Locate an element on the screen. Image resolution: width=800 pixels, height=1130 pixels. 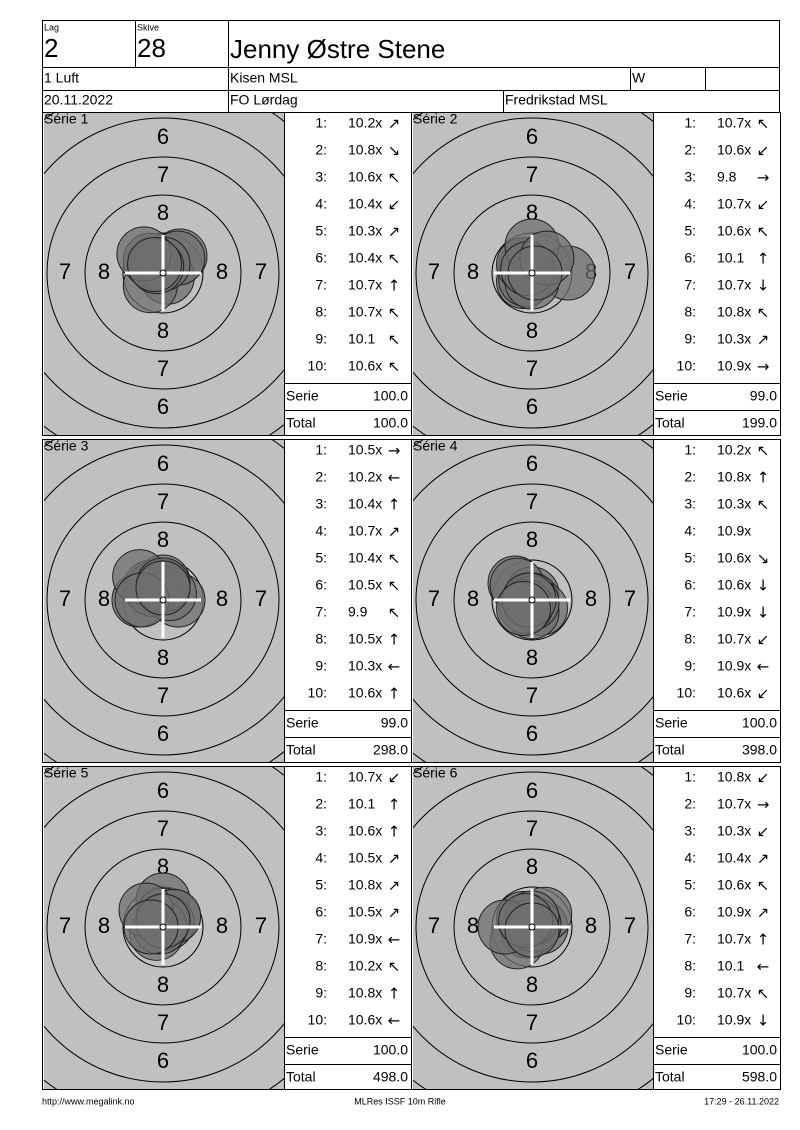
shot-score: 9.9 is located at coordinates (358, 612).